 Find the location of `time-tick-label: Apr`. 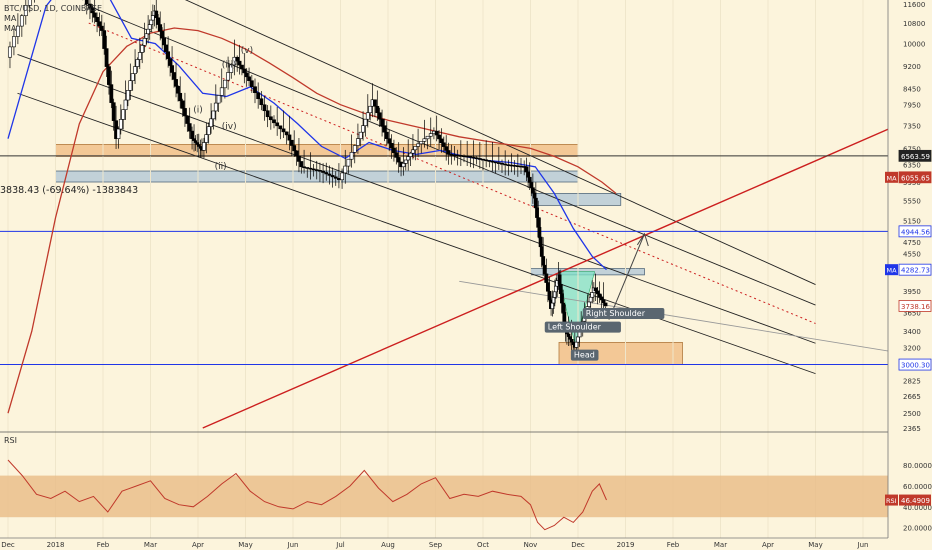

time-tick-label: Apr is located at coordinates (198, 545).